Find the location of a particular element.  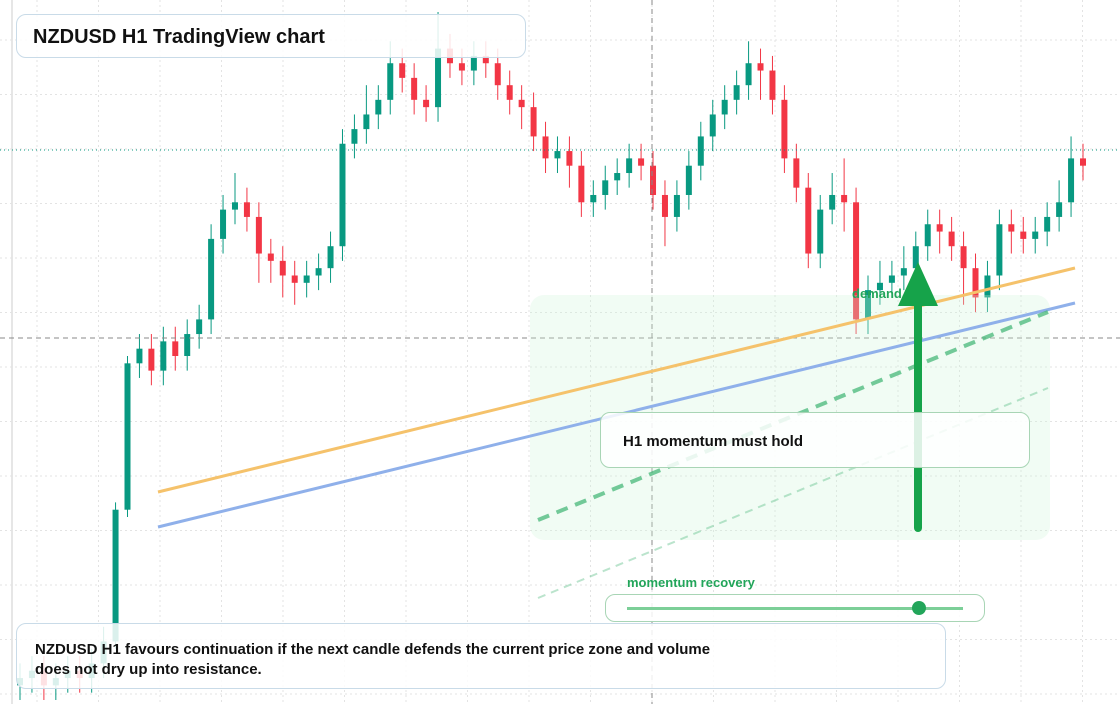

title: NZDUSD H1 TradingView chart is located at coordinates (179, 37).